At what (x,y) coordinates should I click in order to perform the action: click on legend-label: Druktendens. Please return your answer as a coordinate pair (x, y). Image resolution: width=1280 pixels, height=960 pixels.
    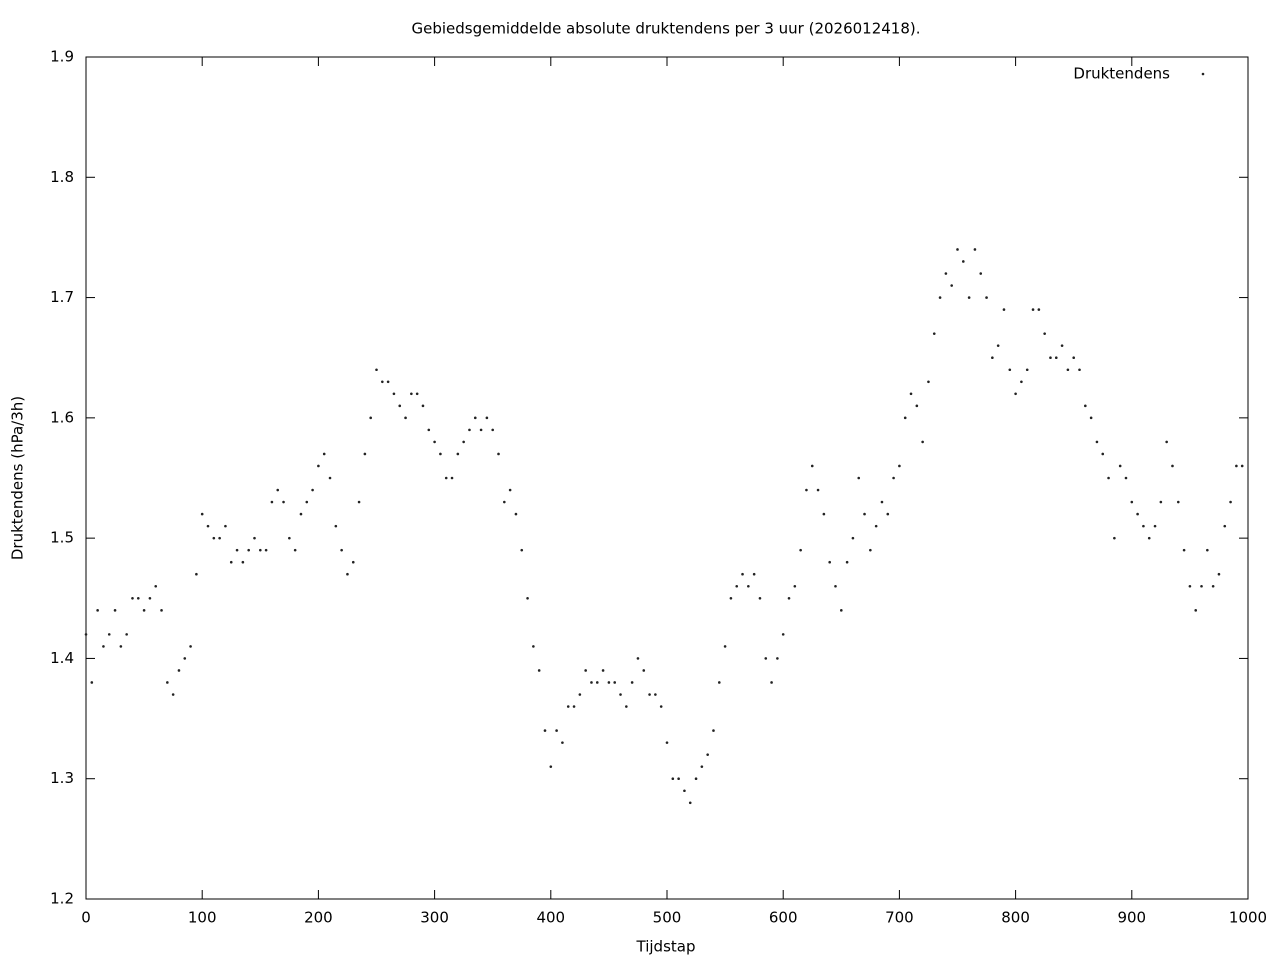
    Looking at the image, I should click on (1121, 74).